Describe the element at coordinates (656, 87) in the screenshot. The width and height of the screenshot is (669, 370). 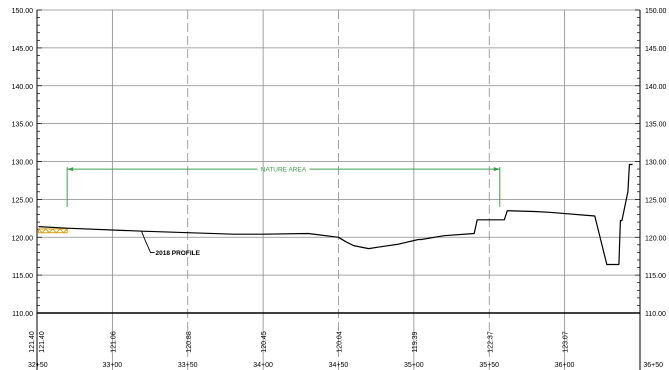
I see `y-tick-label-right: 140.00` at that location.